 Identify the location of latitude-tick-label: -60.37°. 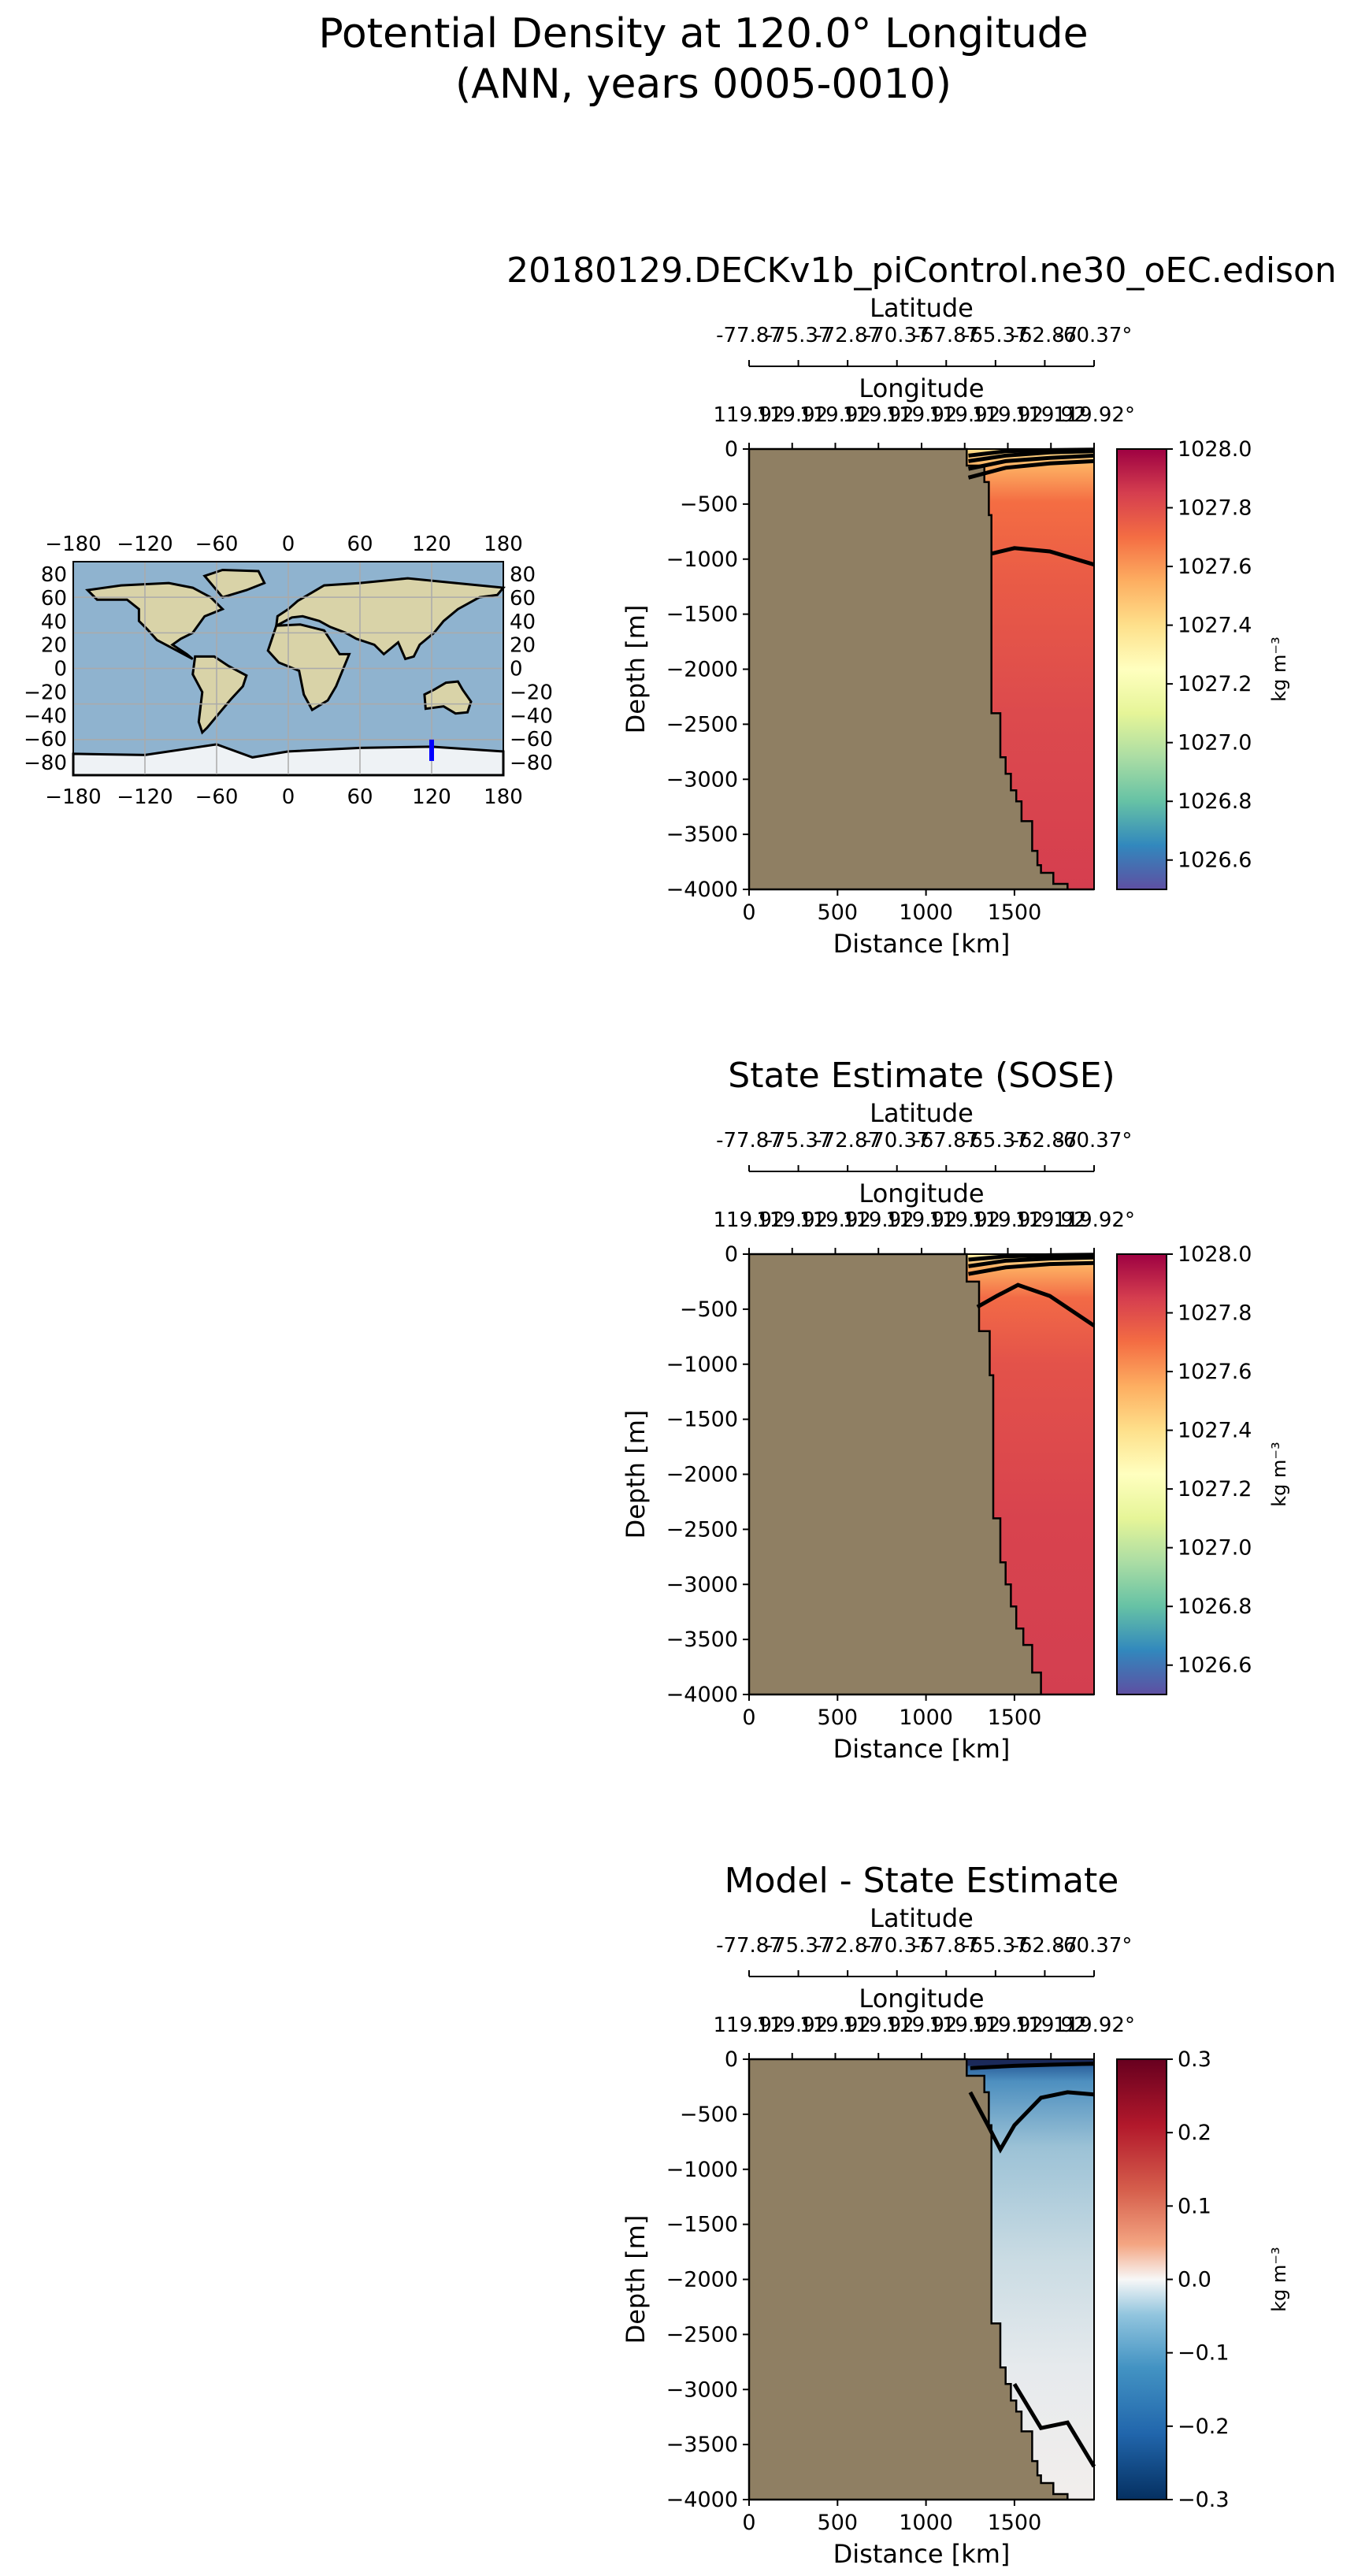
(1095, 1141).